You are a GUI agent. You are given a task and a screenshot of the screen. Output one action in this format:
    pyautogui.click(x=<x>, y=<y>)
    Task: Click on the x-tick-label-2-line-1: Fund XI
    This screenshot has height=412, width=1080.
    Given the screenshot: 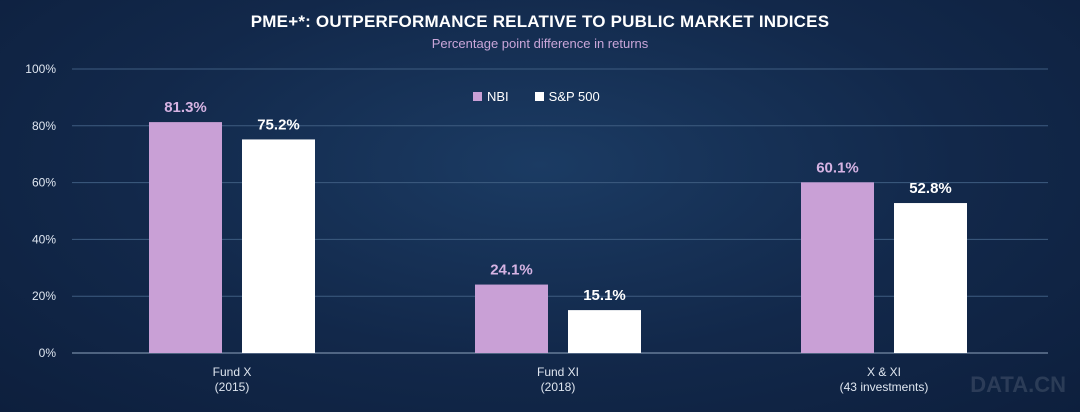 What is the action you would take?
    pyautogui.click(x=558, y=372)
    